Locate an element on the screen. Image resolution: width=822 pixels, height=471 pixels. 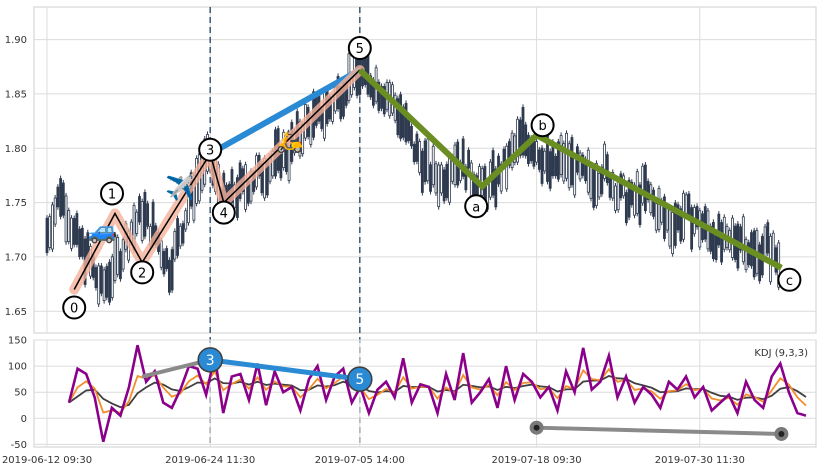
correction-label-circle is located at coordinates (476, 206).